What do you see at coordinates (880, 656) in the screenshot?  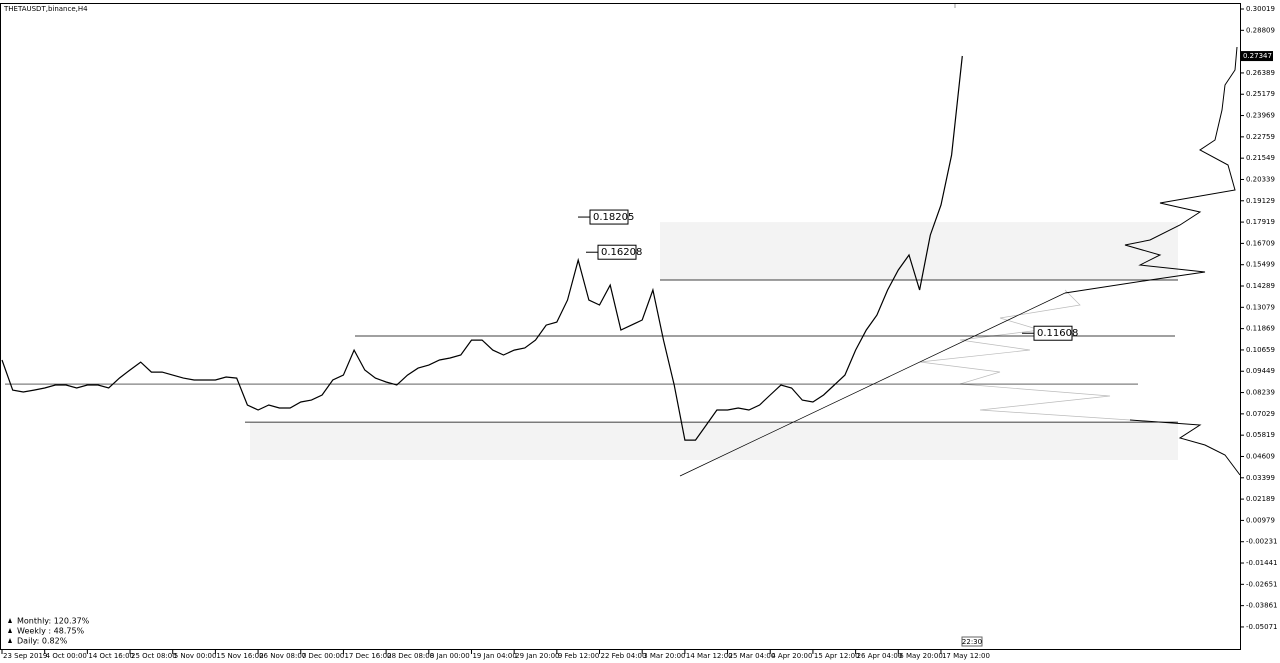 I see `x-tick-label: 26 Apr 04:00` at bounding box center [880, 656].